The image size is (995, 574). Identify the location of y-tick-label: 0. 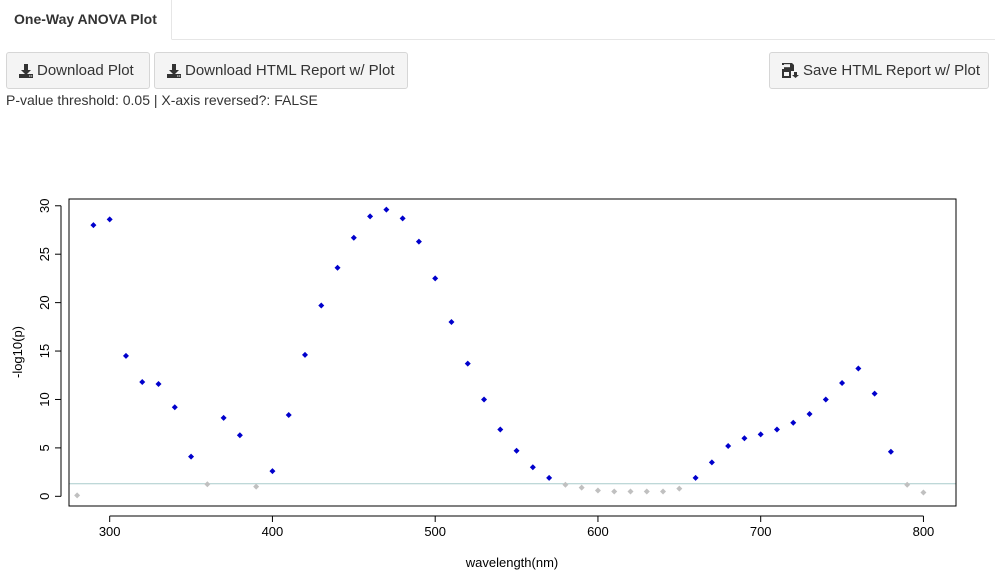
(44, 496).